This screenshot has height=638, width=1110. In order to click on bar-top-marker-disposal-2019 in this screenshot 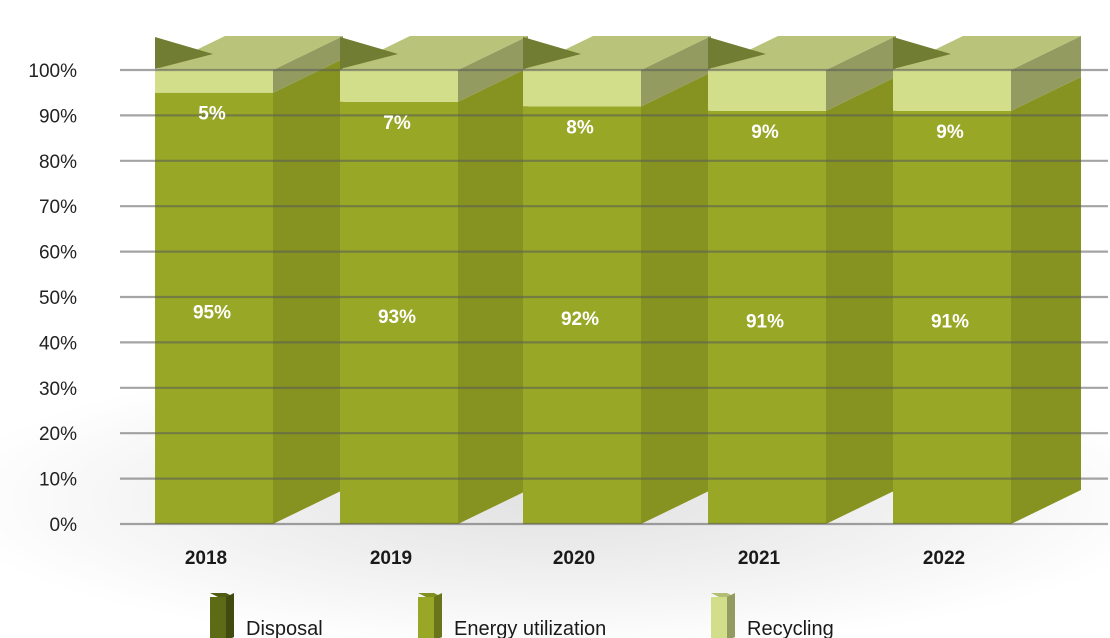, I will do `click(369, 53)`.